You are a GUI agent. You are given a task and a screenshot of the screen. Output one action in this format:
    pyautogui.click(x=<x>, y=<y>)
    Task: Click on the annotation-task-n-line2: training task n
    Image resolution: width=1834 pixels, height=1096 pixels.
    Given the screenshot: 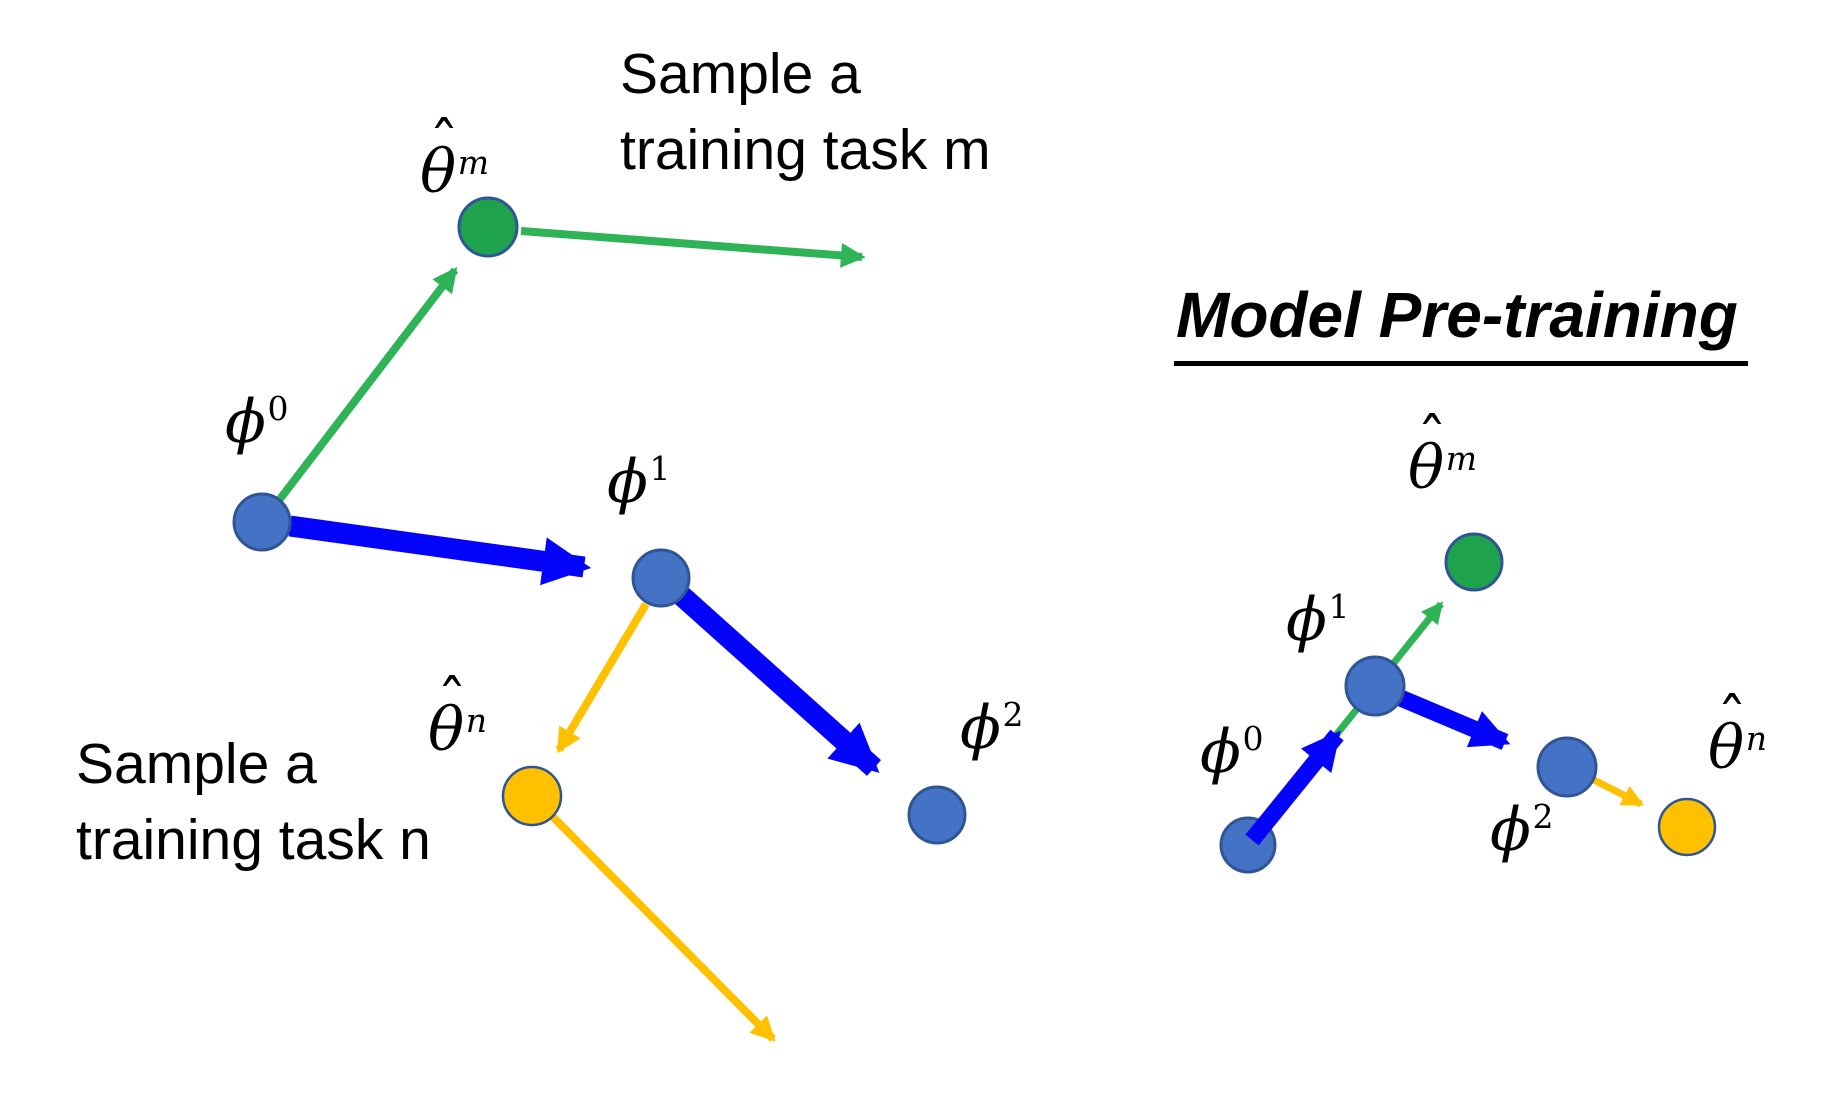 What is the action you would take?
    pyautogui.click(x=253, y=840)
    